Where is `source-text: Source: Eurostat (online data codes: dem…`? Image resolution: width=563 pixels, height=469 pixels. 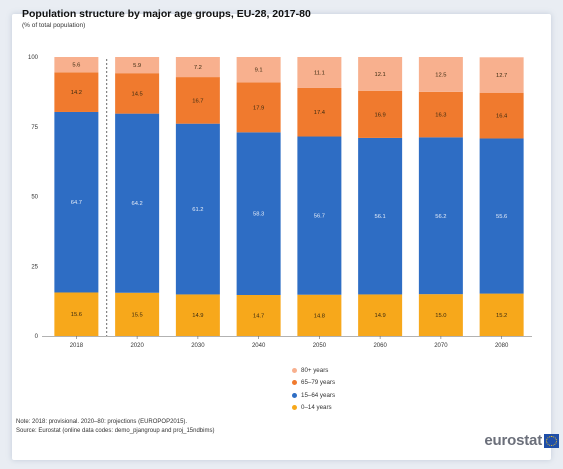 source-text: Source: Eurostat (online data codes: dem… is located at coordinates (115, 431).